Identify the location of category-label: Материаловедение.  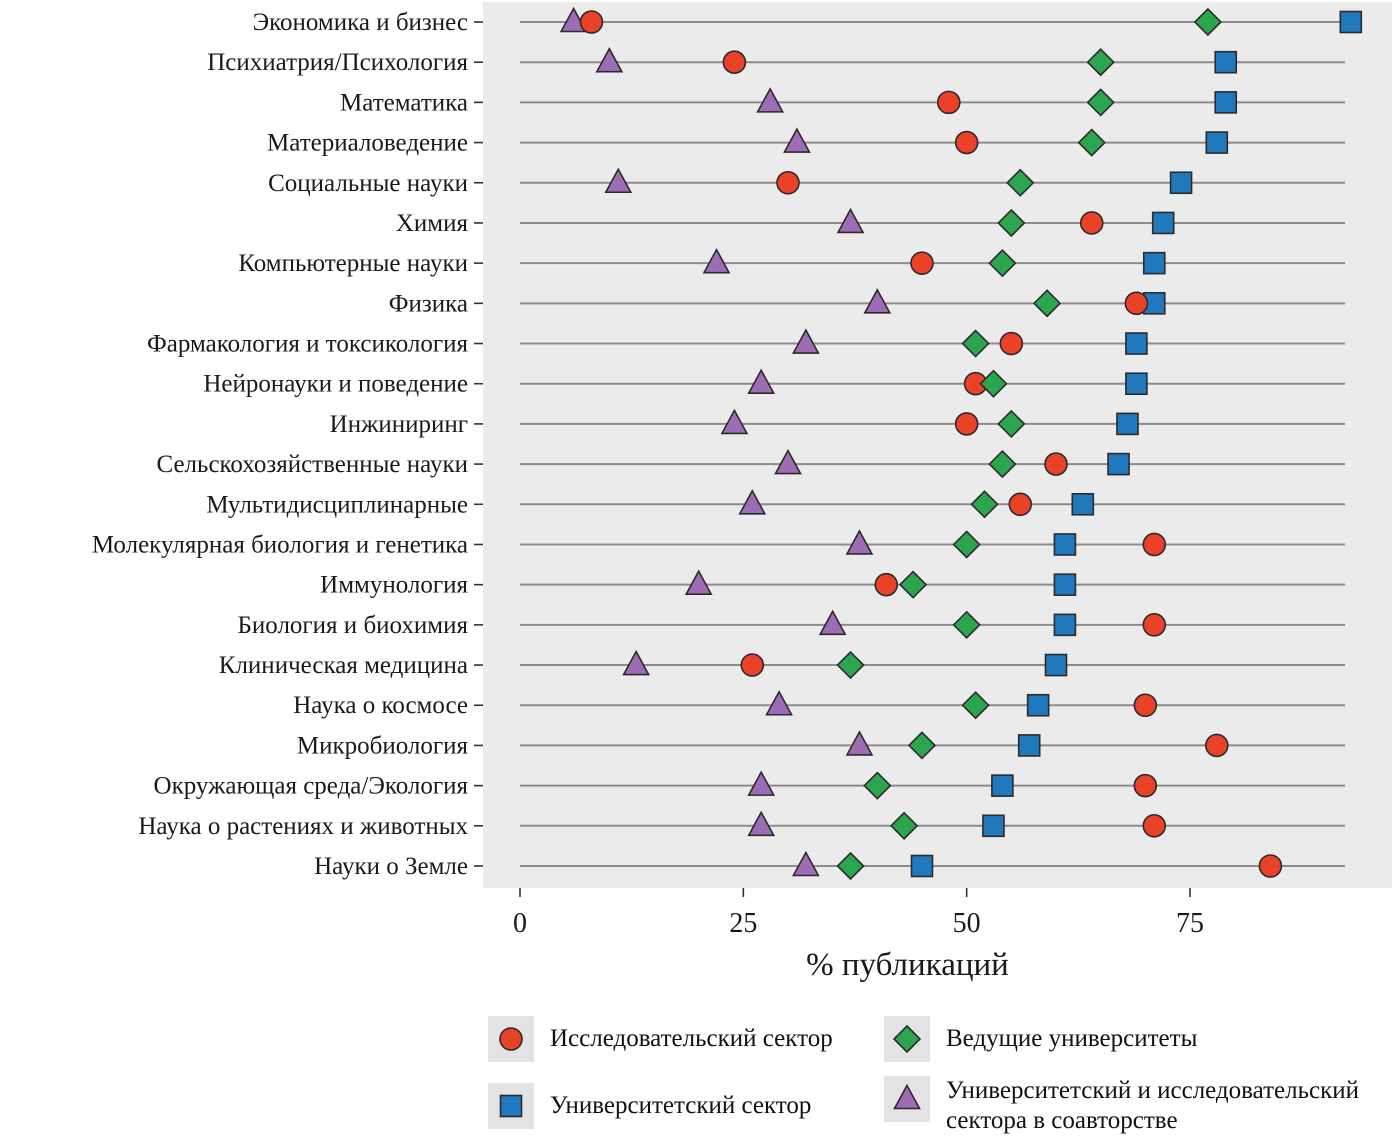
(367, 143).